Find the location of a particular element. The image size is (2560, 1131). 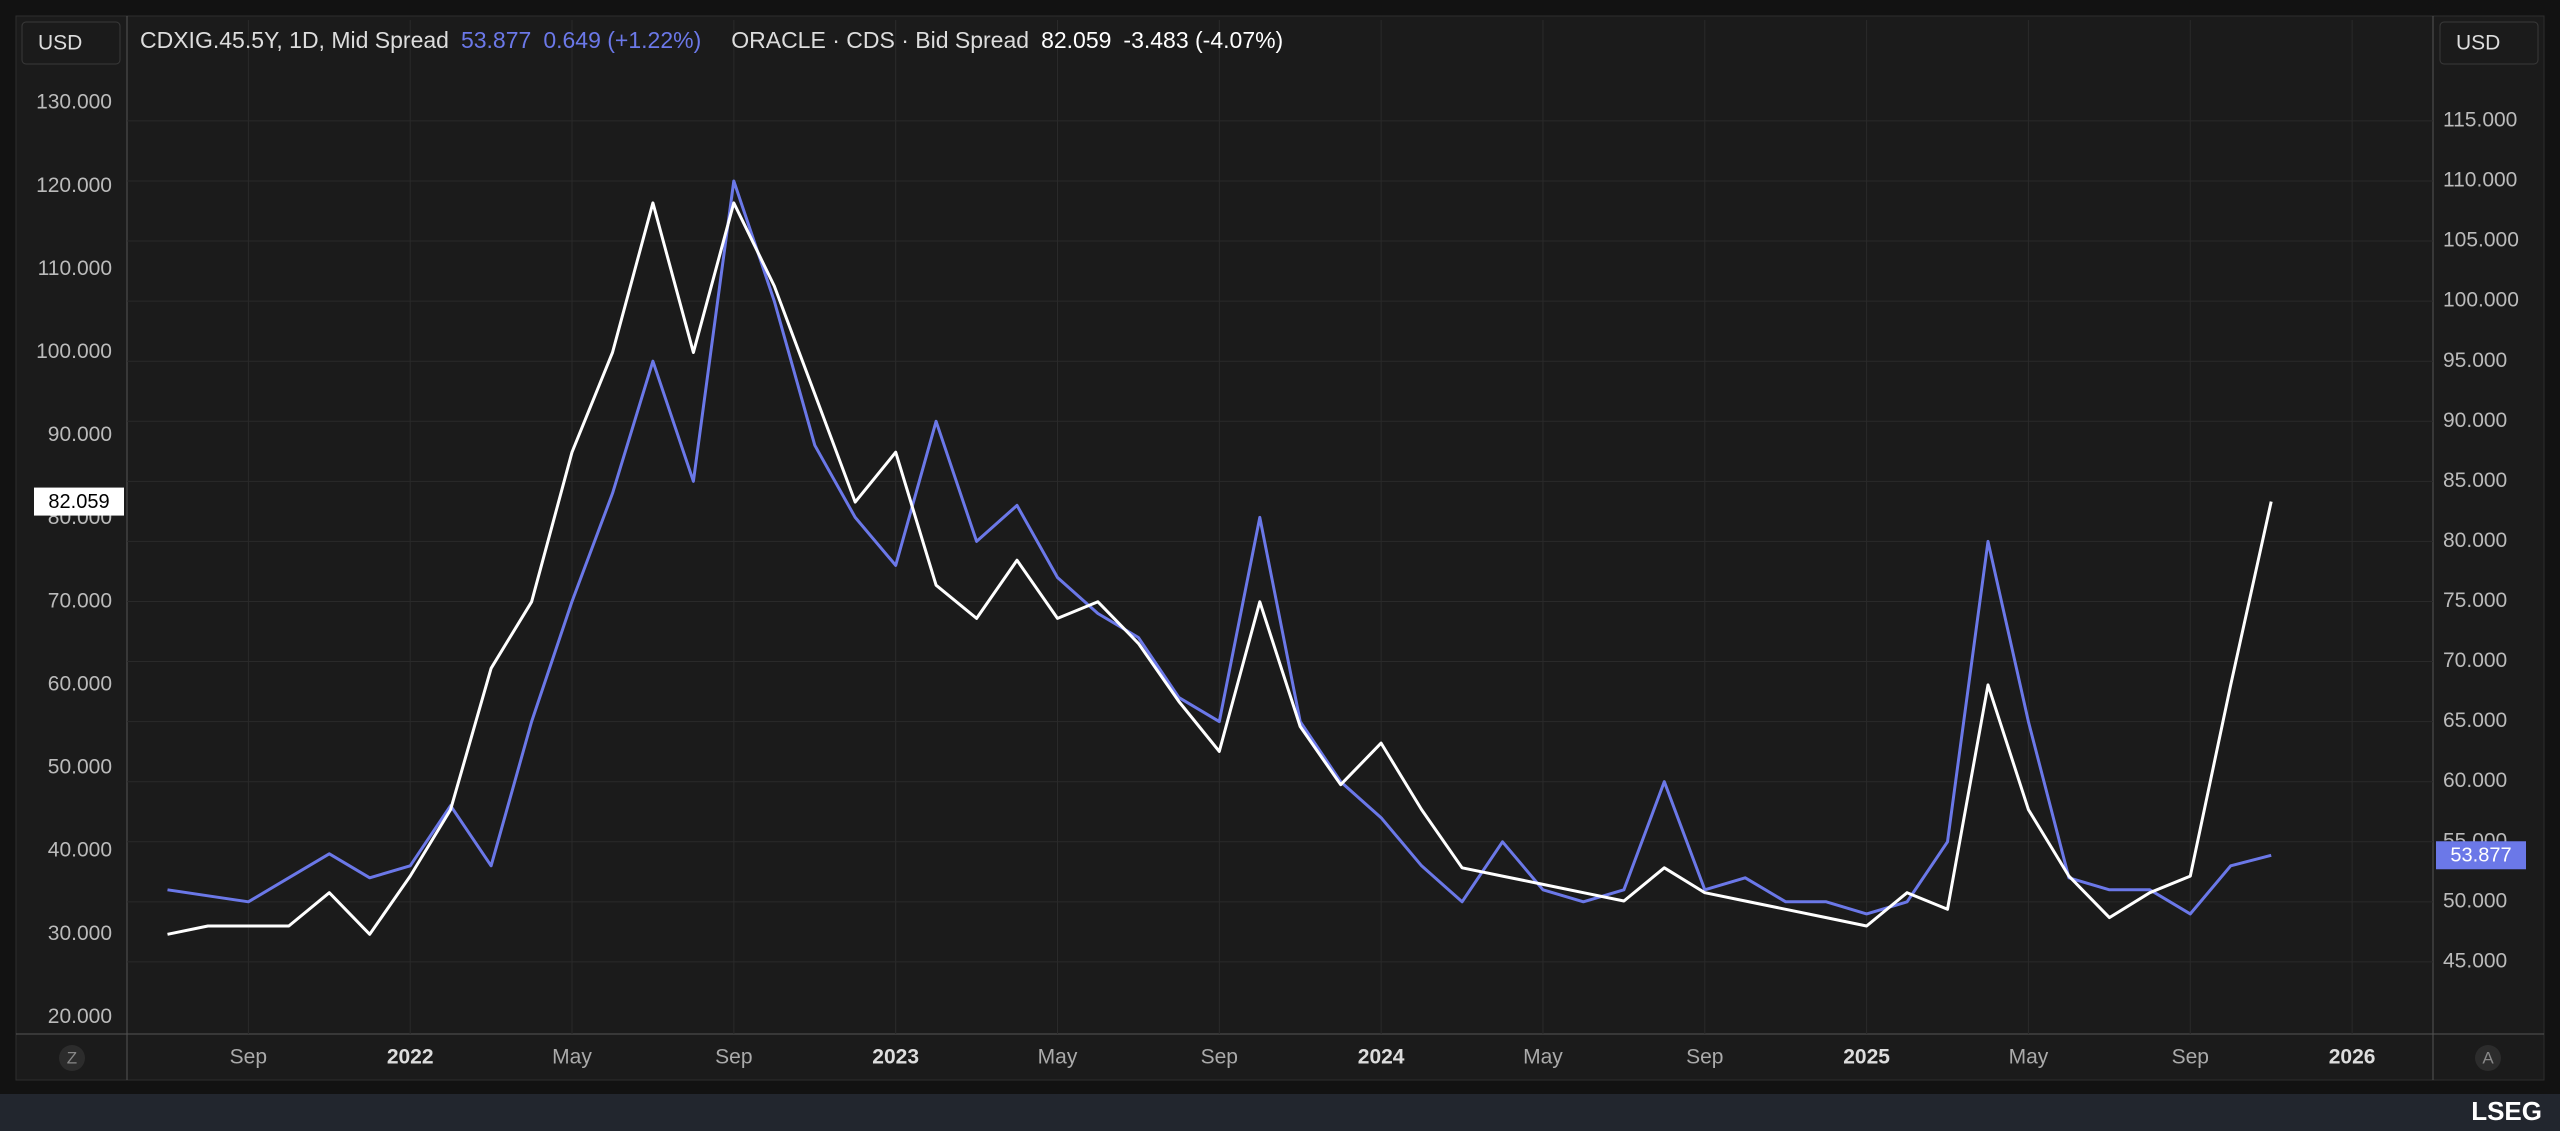

series-name: CDXIG.45.5Y, 1D, Mid Spread is located at coordinates (294, 40).